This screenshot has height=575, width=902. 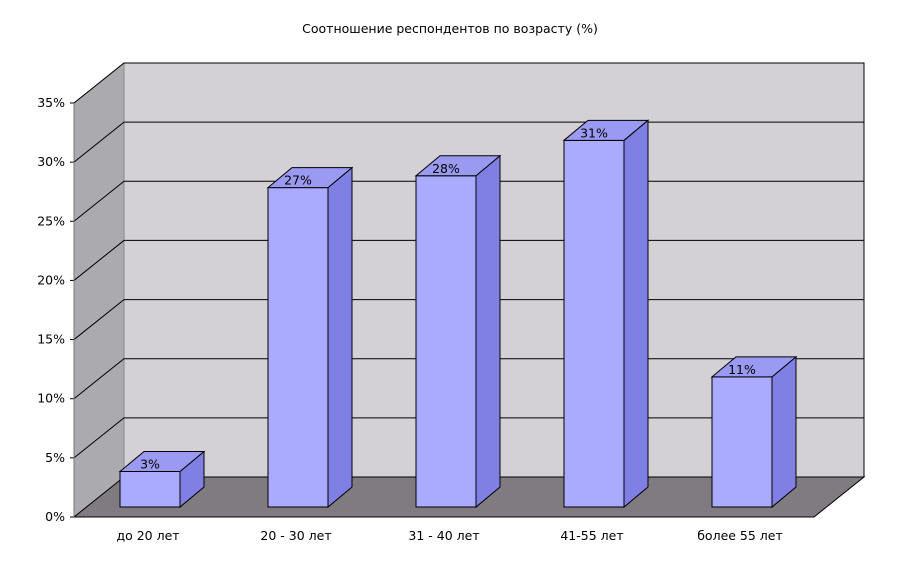 I want to click on gridline, so click(x=468, y=83).